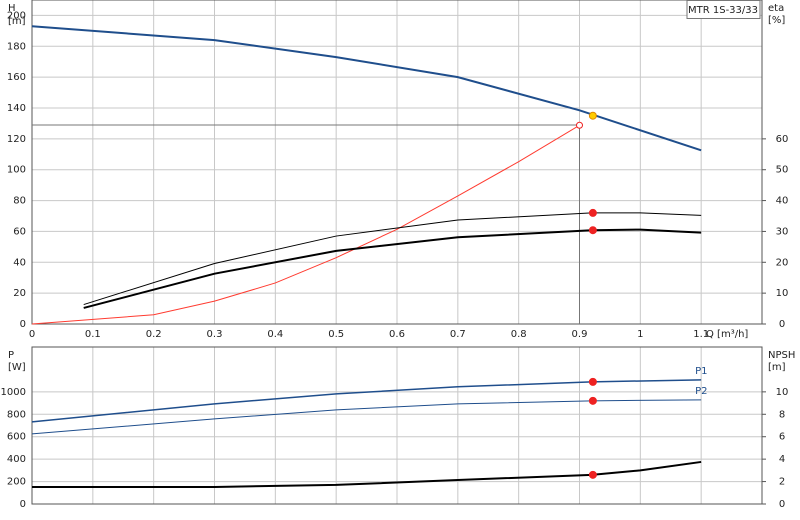 This screenshot has height=520, width=800. What do you see at coordinates (11, 355) in the screenshot?
I see `y-axis-label: P` at bounding box center [11, 355].